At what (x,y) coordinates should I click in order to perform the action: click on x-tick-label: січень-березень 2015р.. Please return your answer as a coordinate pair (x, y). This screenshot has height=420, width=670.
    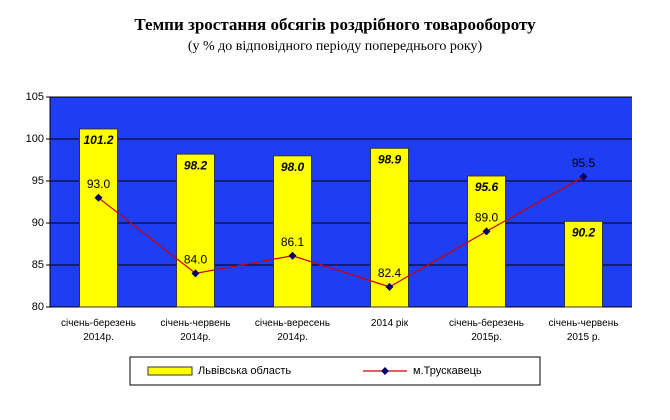
    Looking at the image, I should click on (486, 330).